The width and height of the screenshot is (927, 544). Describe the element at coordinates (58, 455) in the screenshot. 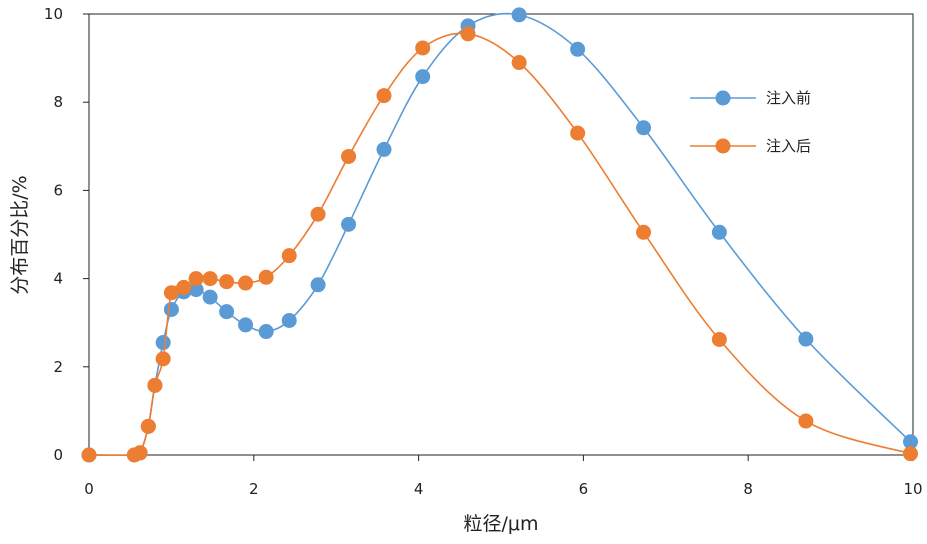

I see `y-tick-label: 0` at that location.